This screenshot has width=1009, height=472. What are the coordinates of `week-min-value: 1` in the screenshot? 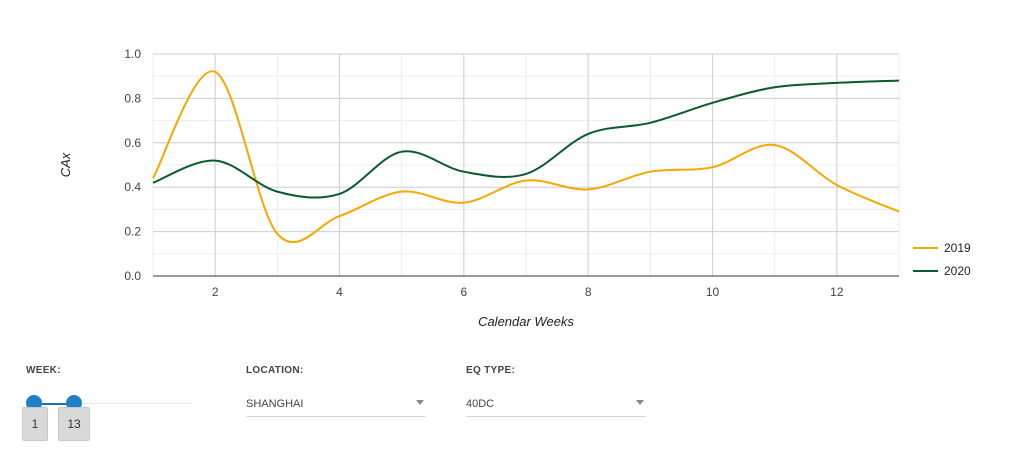 It's located at (35, 424).